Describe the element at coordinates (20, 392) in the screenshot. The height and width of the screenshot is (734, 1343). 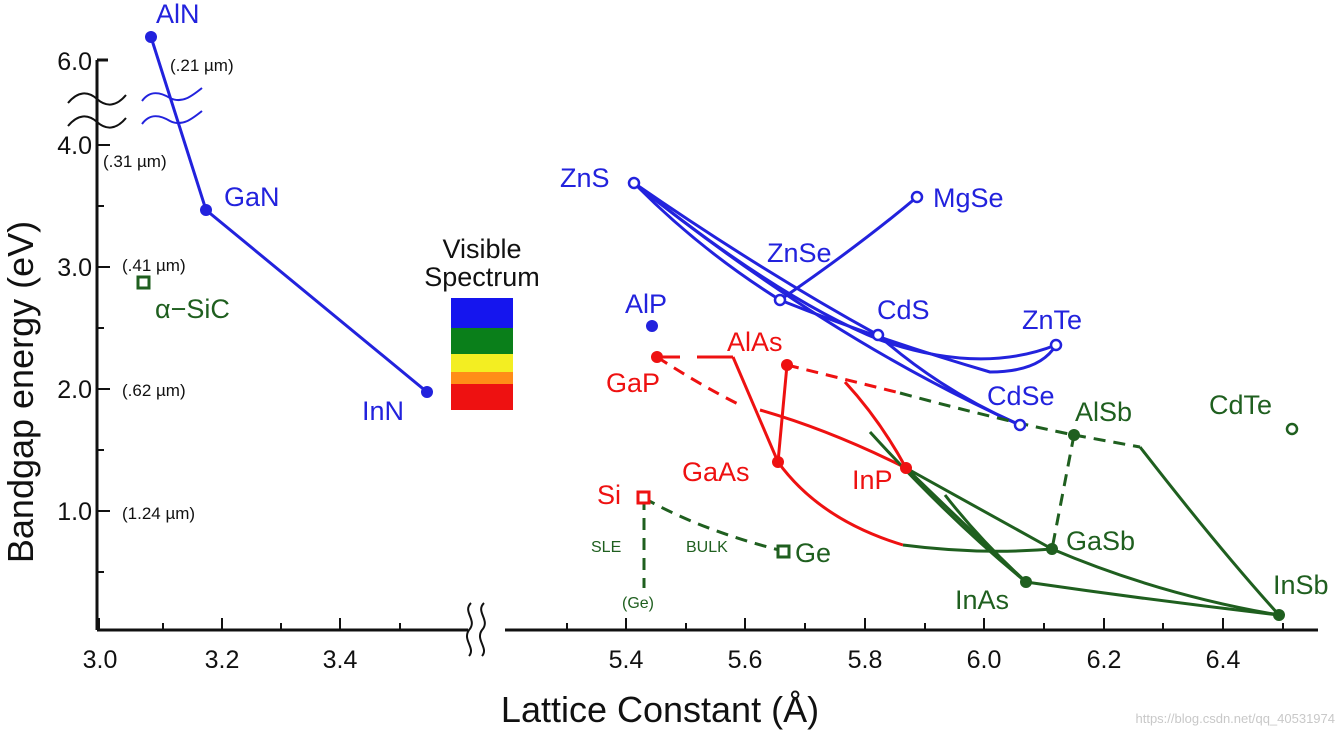
I see `y-axis-title: Bandgap energy (eV)` at that location.